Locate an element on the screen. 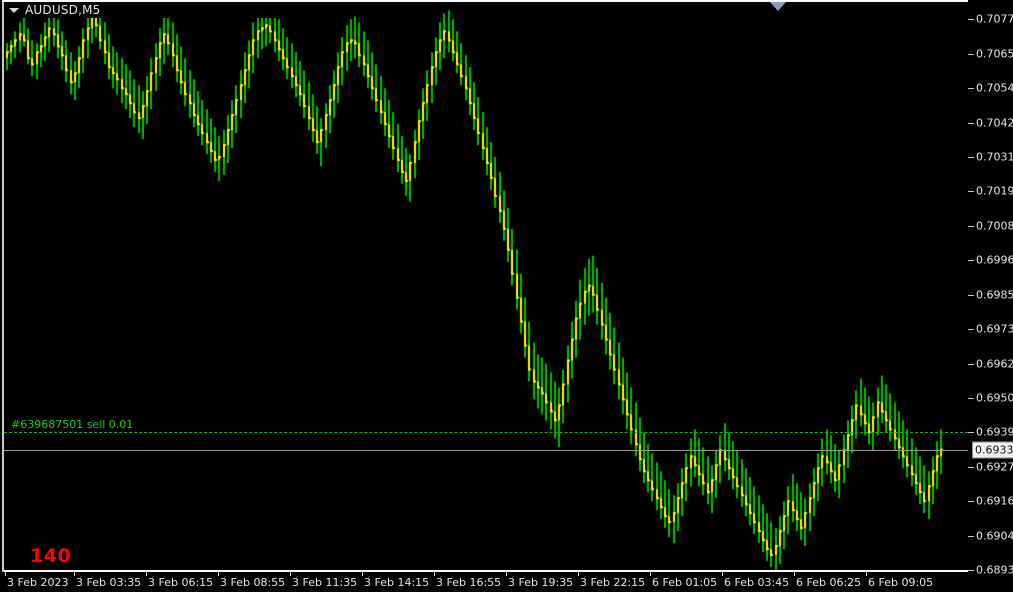  price-axis-label: 0.69965 is located at coordinates (994, 260).